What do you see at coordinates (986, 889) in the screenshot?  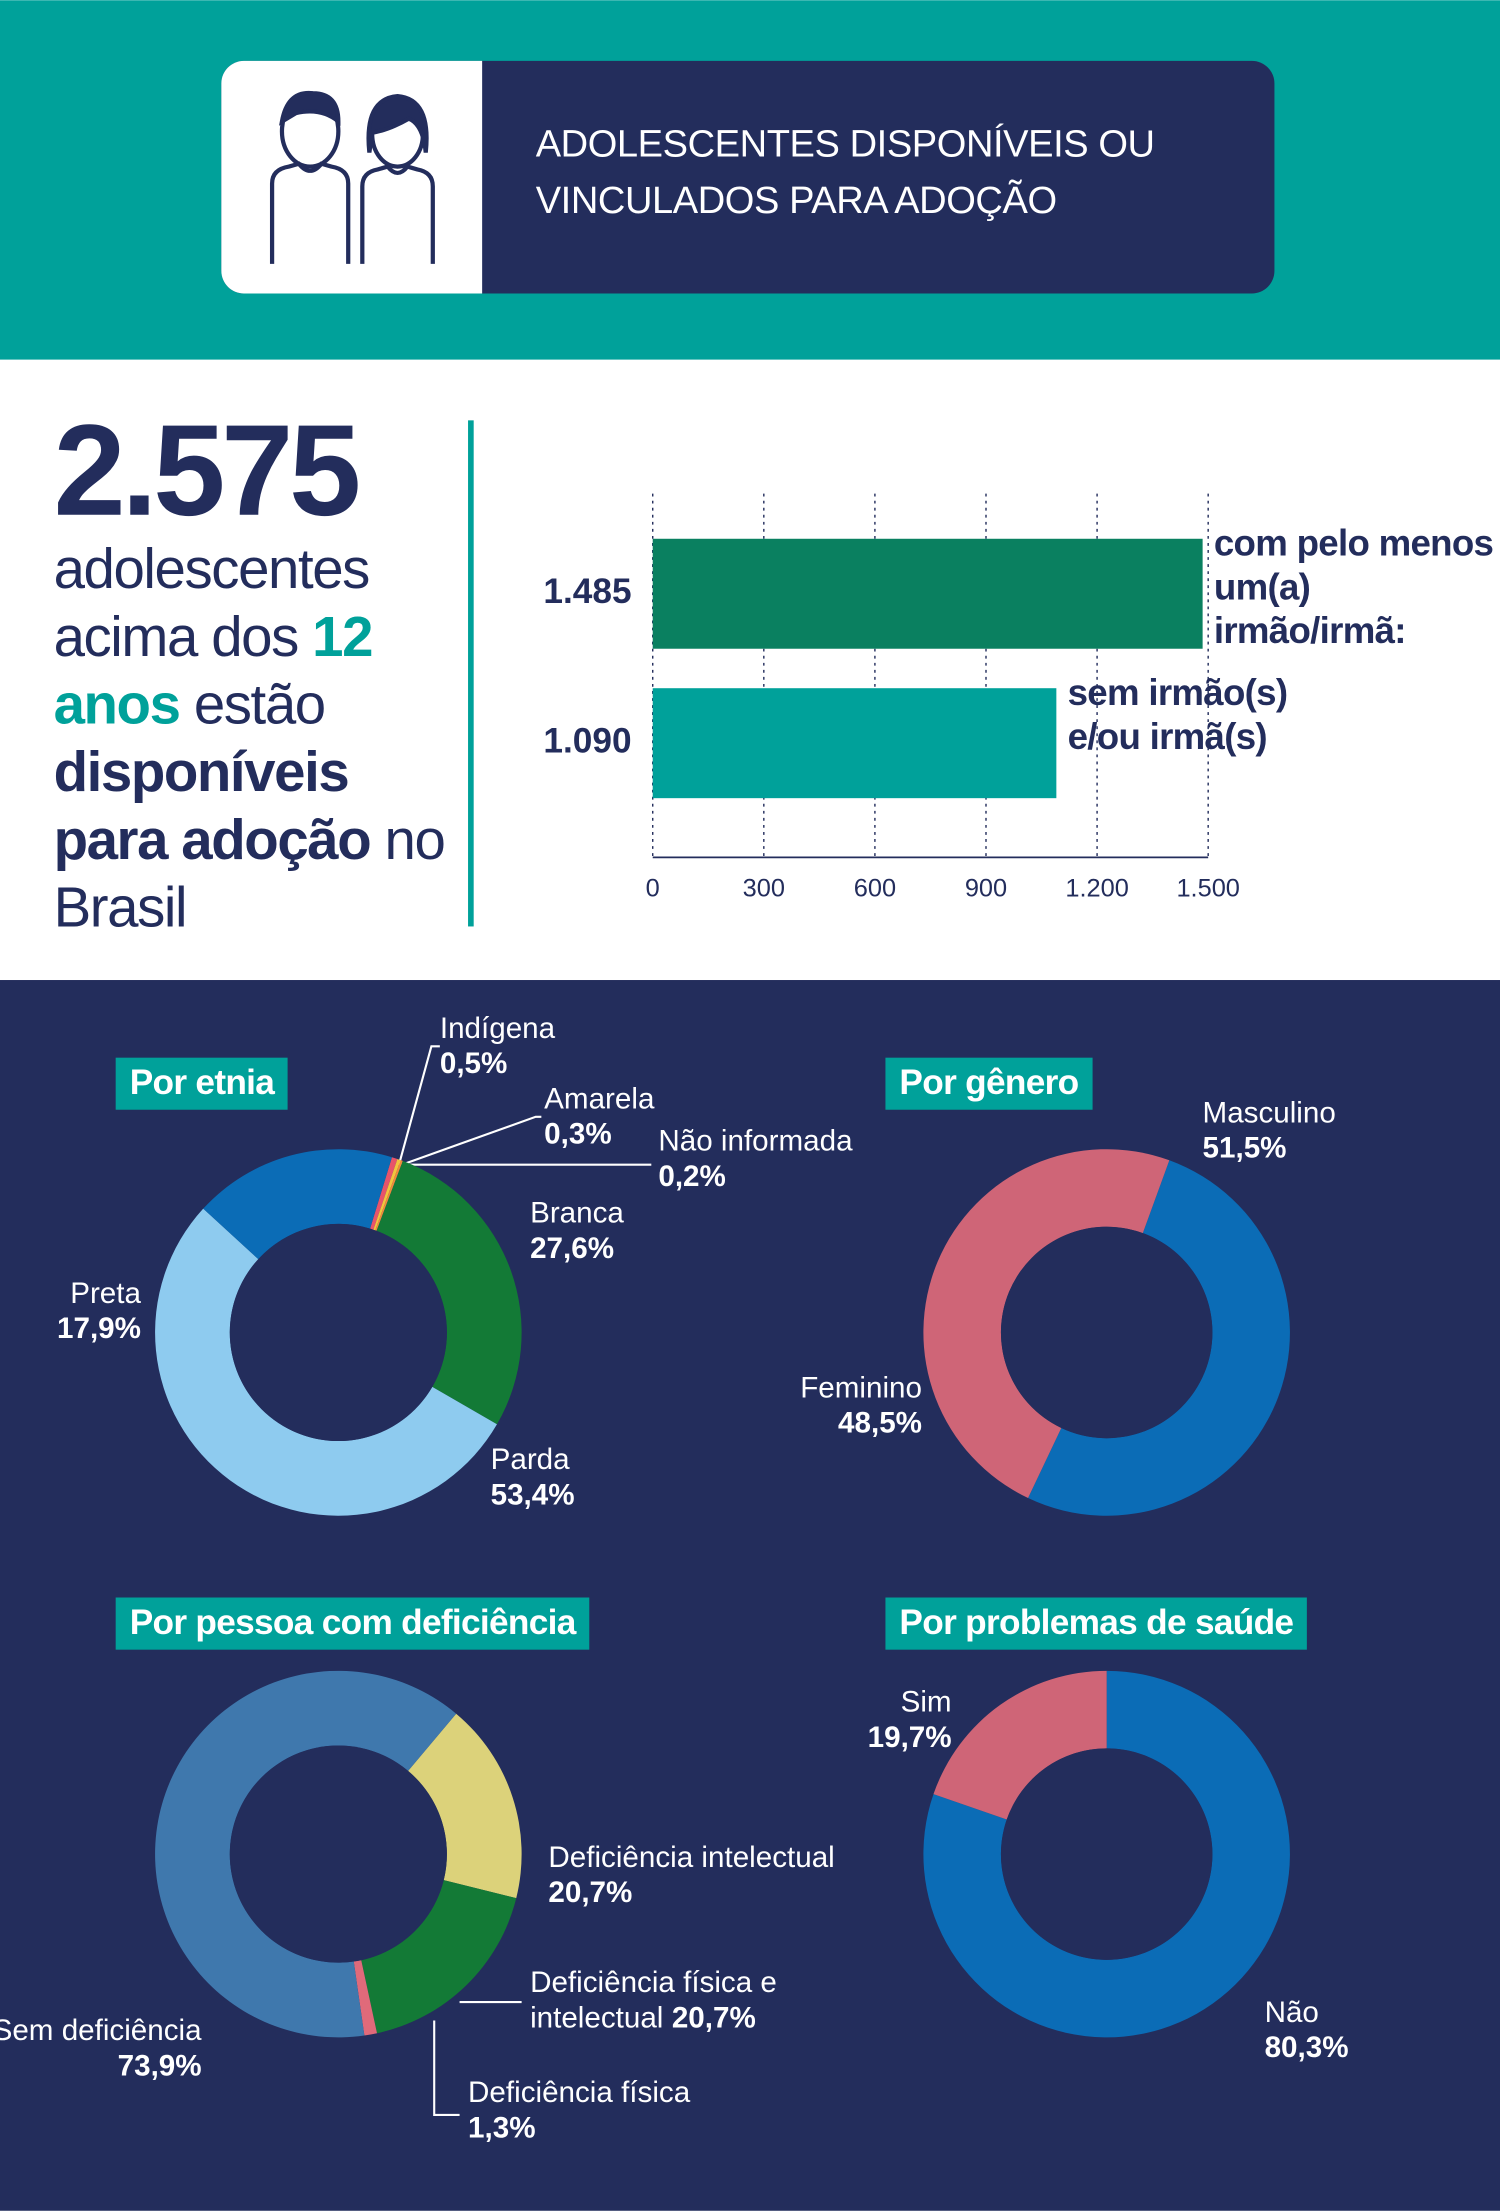 I see `x-tick-label: 900` at bounding box center [986, 889].